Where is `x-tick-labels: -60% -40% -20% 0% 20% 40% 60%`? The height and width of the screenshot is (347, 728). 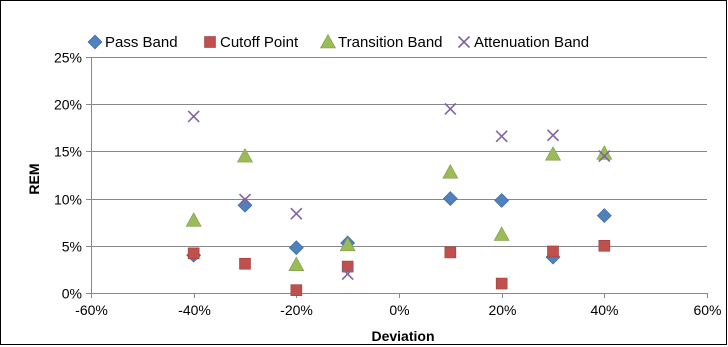 x-tick-labels: -60% -40% -20% 0% 20% 40% 60% is located at coordinates (398, 310).